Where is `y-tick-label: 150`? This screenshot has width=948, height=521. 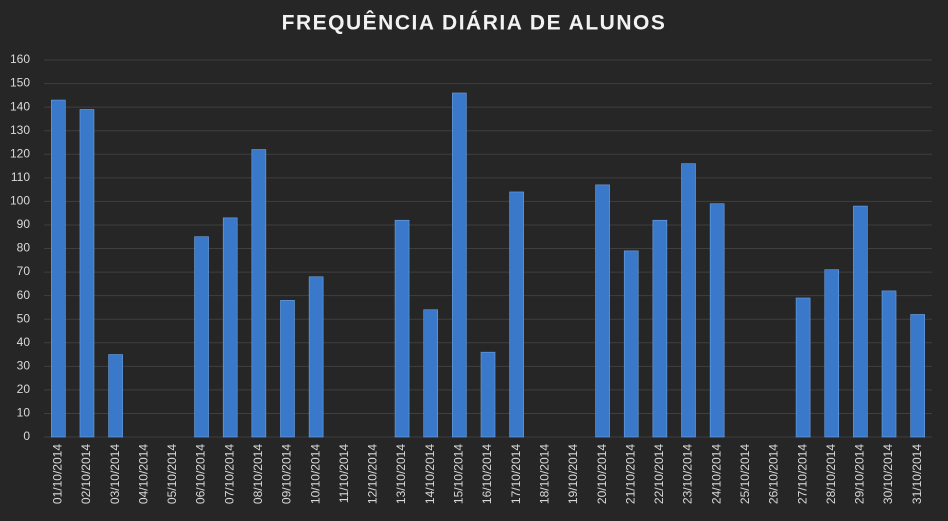
y-tick-label: 150 is located at coordinates (20, 83).